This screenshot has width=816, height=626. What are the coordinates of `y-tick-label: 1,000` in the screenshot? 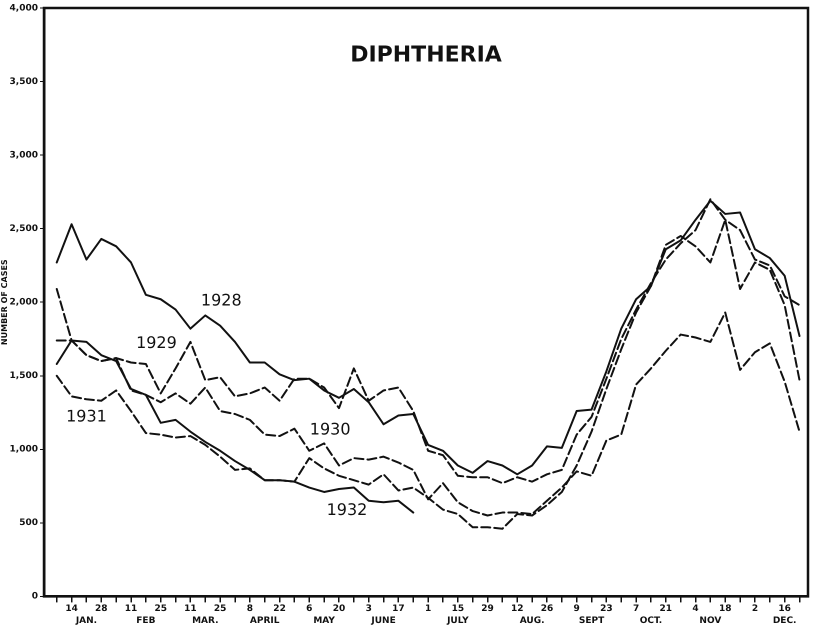 It's located at (24, 449).